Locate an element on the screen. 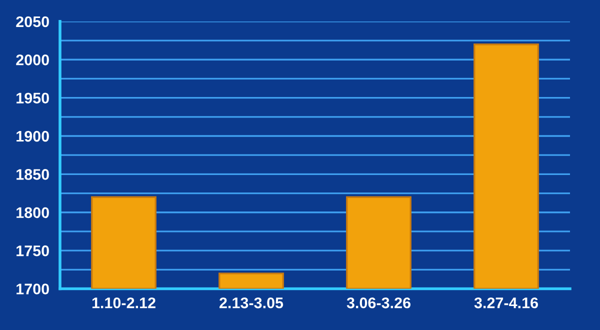  y-tick-label: 1850 is located at coordinates (32, 174).